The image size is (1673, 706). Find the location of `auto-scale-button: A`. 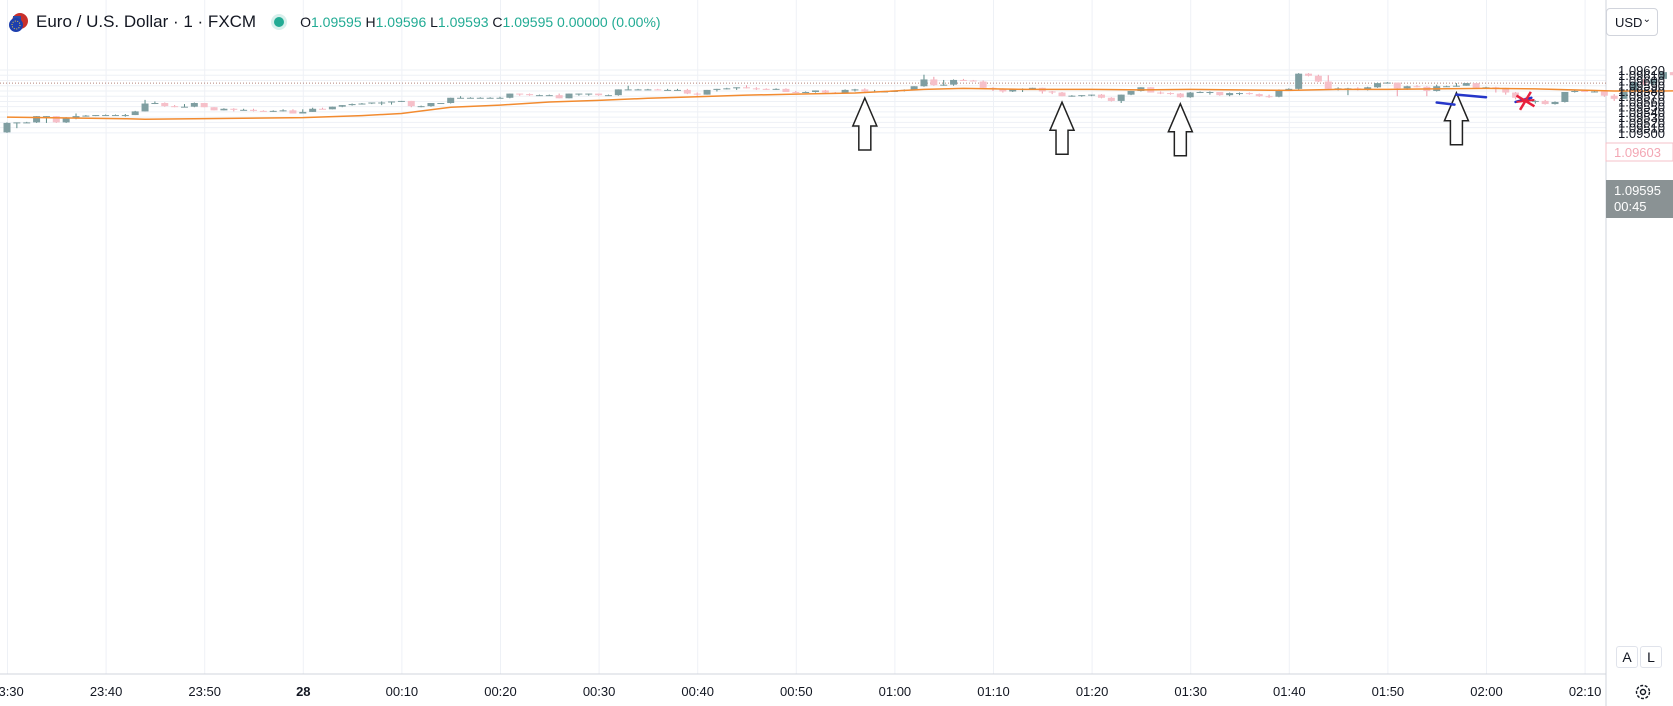

auto-scale-button: A is located at coordinates (1627, 657).